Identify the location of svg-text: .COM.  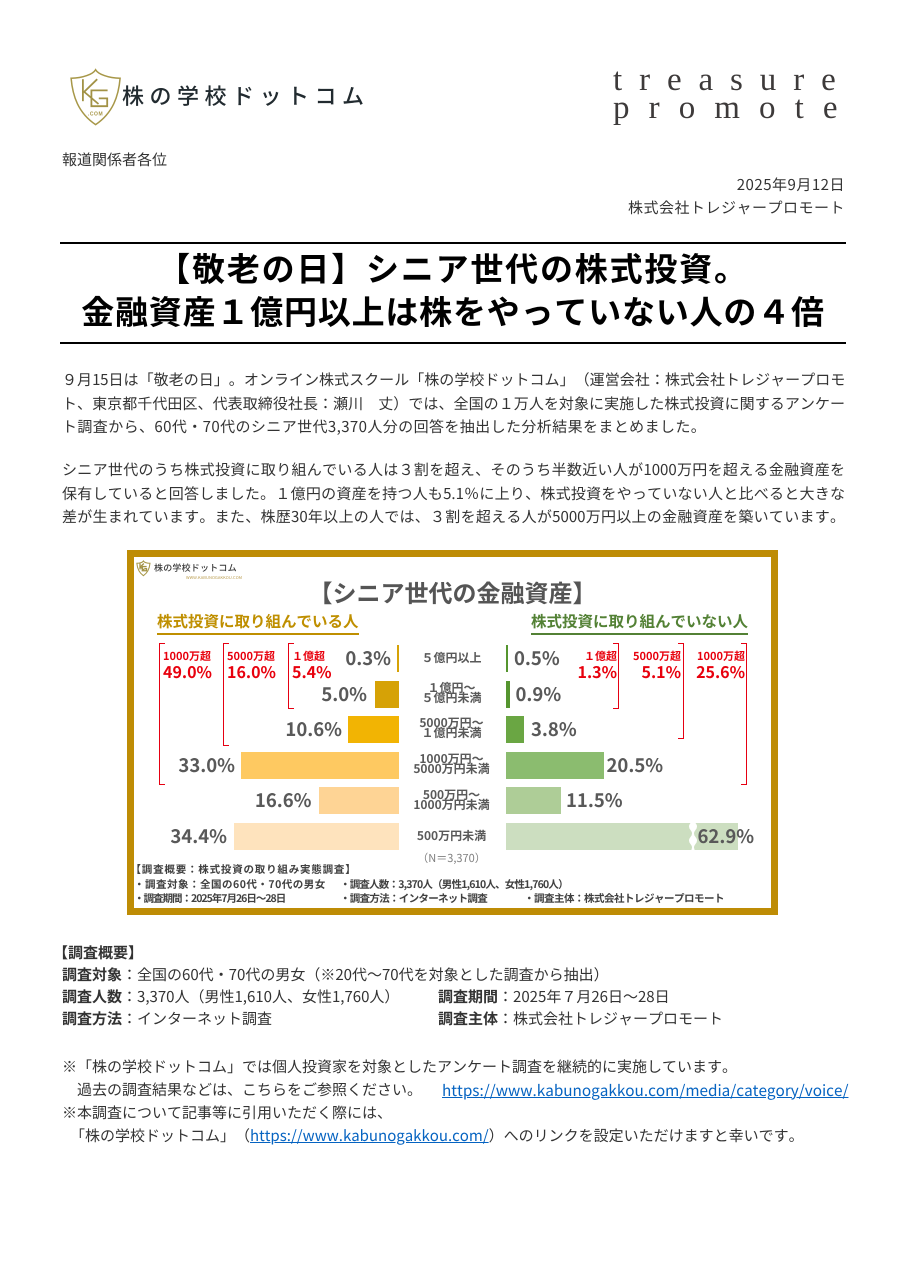
(95, 115).